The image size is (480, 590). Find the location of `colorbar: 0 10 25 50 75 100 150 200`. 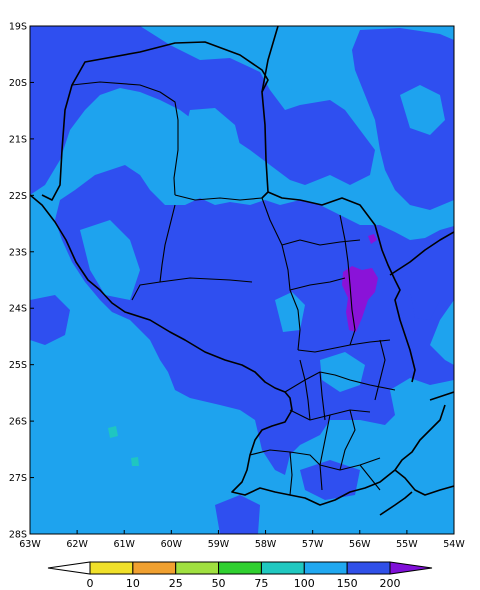

colorbar: 0 10 25 50 75 100 150 200 is located at coordinates (240, 575).